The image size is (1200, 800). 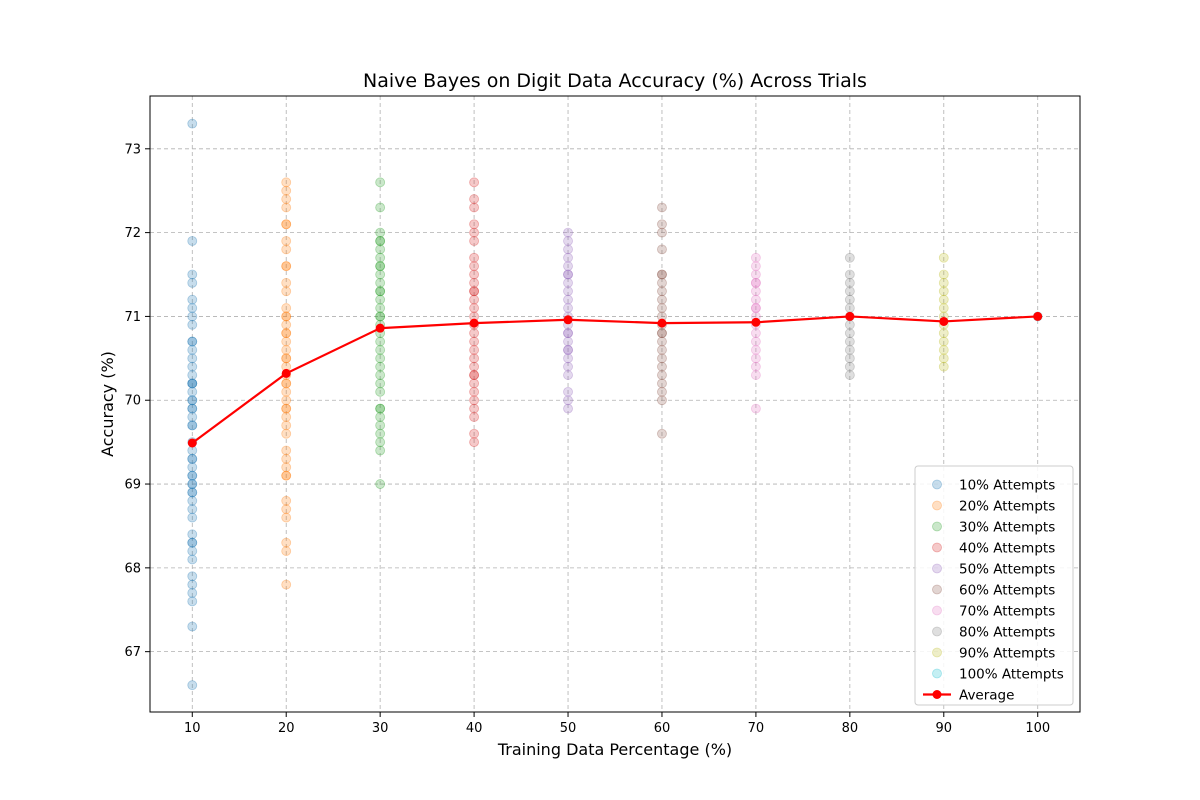 I want to click on x-tick-label: 20, so click(x=286, y=728).